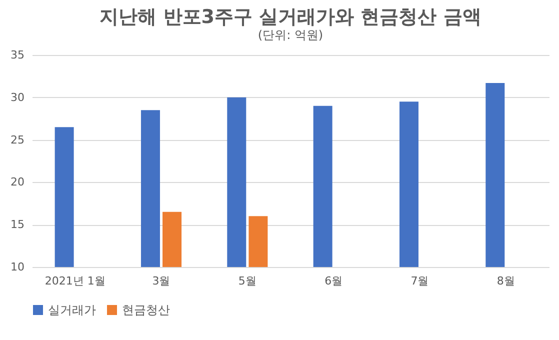 The height and width of the screenshot is (340, 559). I want to click on legend-label: 현금청산, so click(146, 310).